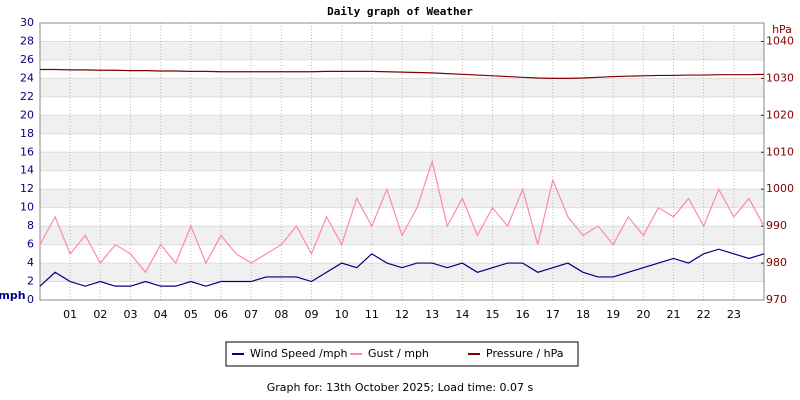 The height and width of the screenshot is (400, 800). I want to click on legend-box, so click(402, 354).